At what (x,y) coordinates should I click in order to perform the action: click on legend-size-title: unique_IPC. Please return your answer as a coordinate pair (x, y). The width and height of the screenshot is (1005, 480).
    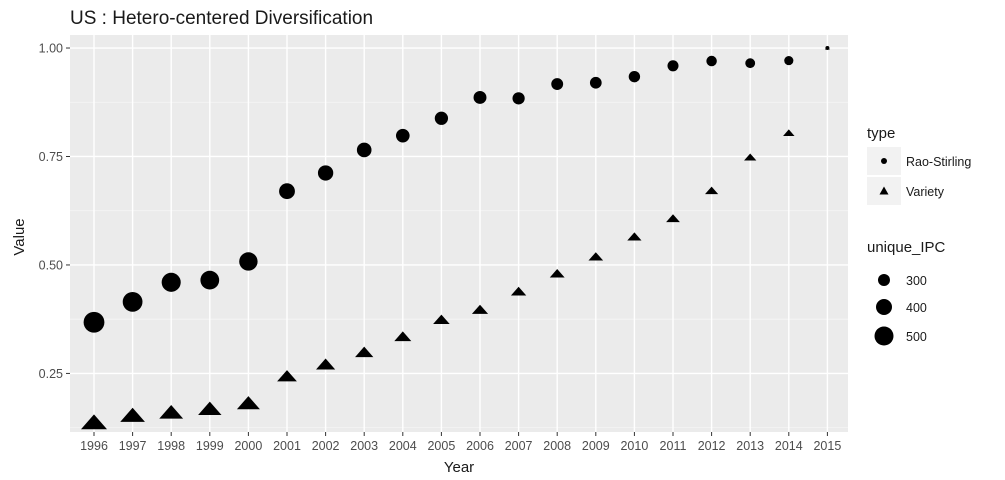
    Looking at the image, I should click on (906, 247).